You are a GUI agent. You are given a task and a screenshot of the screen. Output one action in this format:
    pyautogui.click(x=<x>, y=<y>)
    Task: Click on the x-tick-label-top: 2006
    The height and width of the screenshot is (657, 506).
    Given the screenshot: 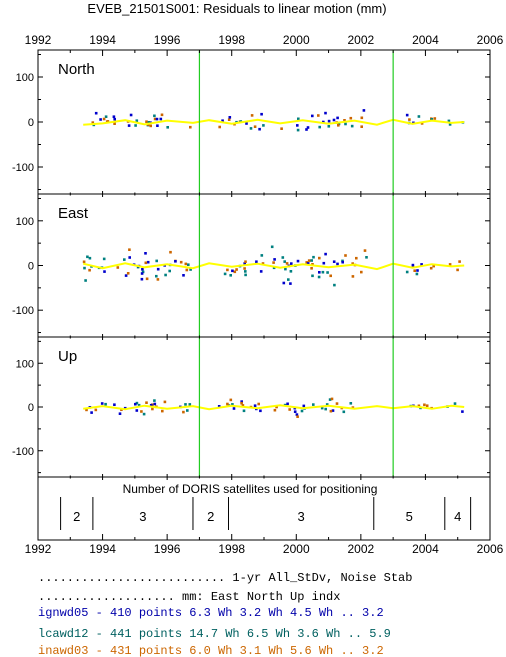 What is the action you would take?
    pyautogui.click(x=490, y=40)
    